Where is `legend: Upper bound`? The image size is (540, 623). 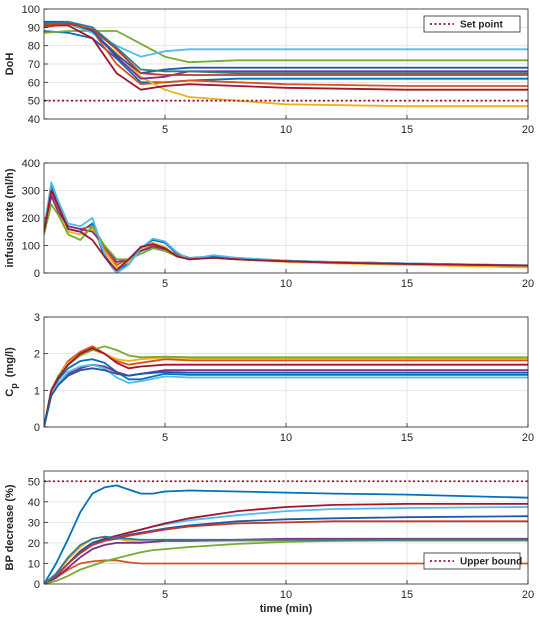
legend: Upper bound is located at coordinates (472, 561).